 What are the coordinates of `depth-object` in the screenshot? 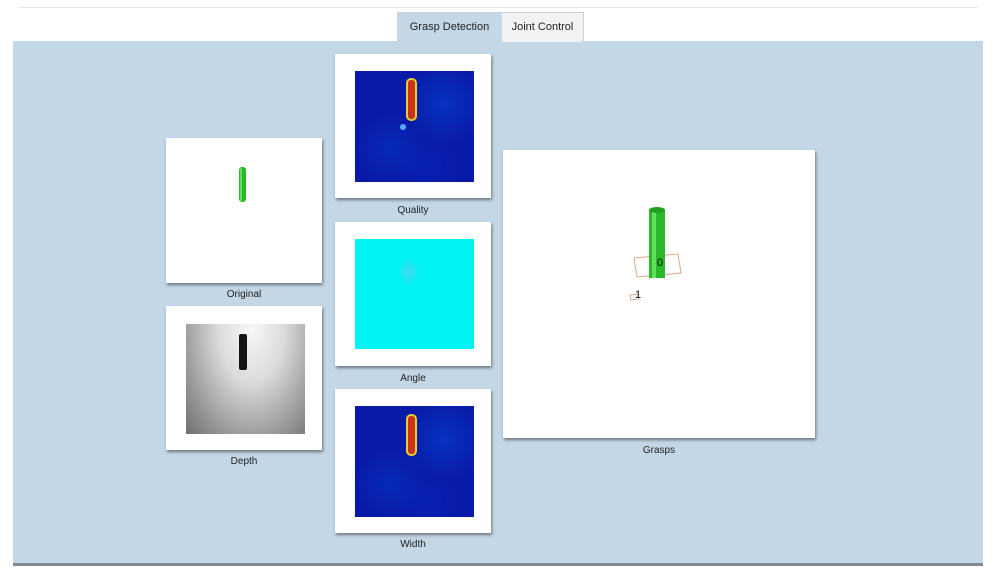 It's located at (243, 352).